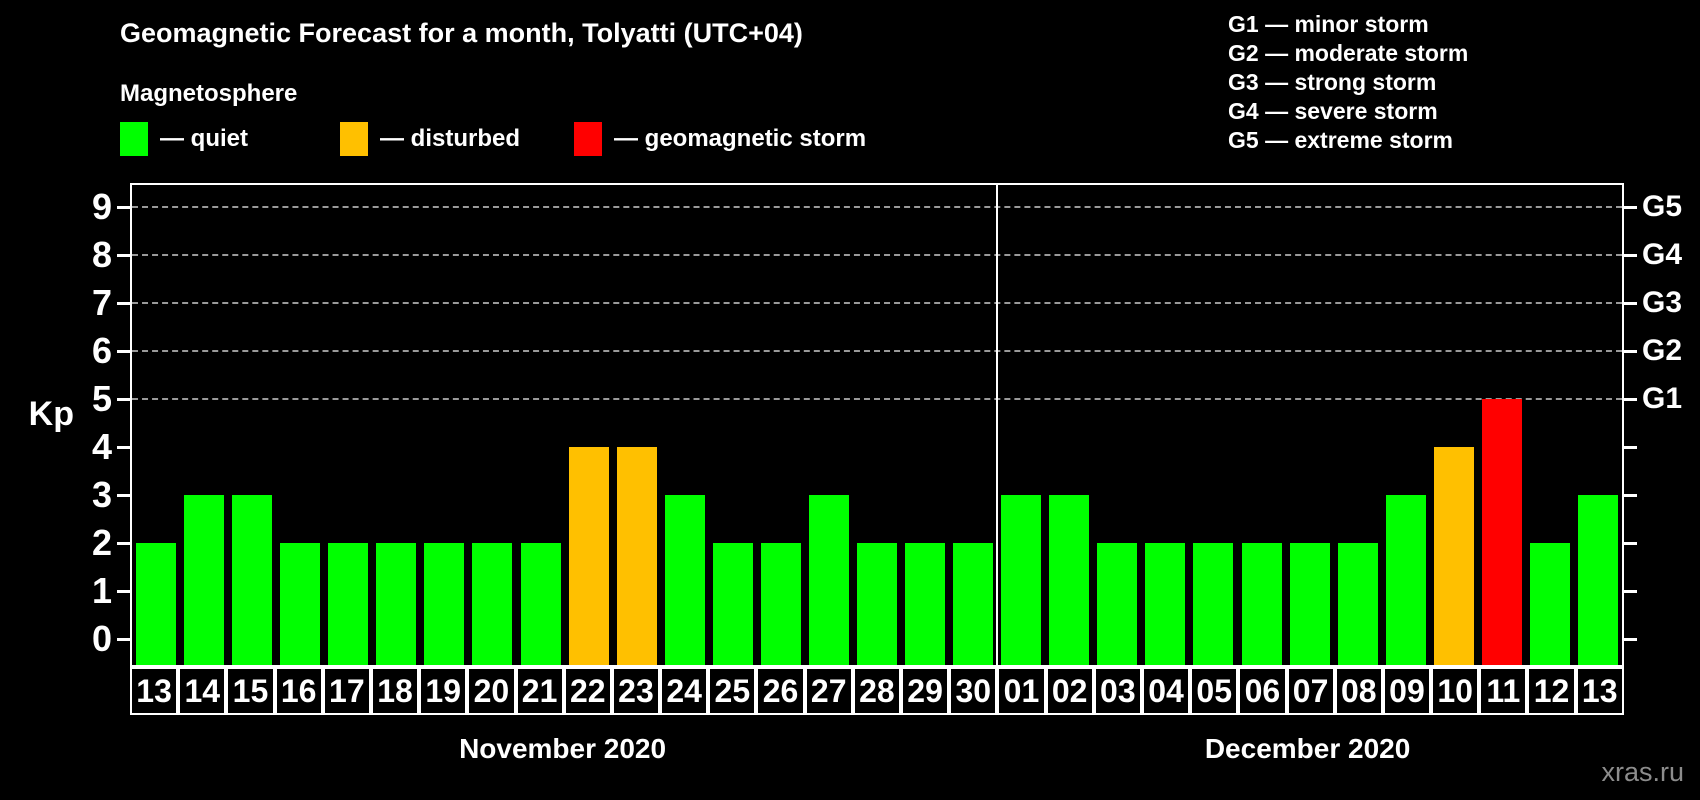  Describe the element at coordinates (1599, 691) in the screenshot. I see `date-cell: 13` at that location.